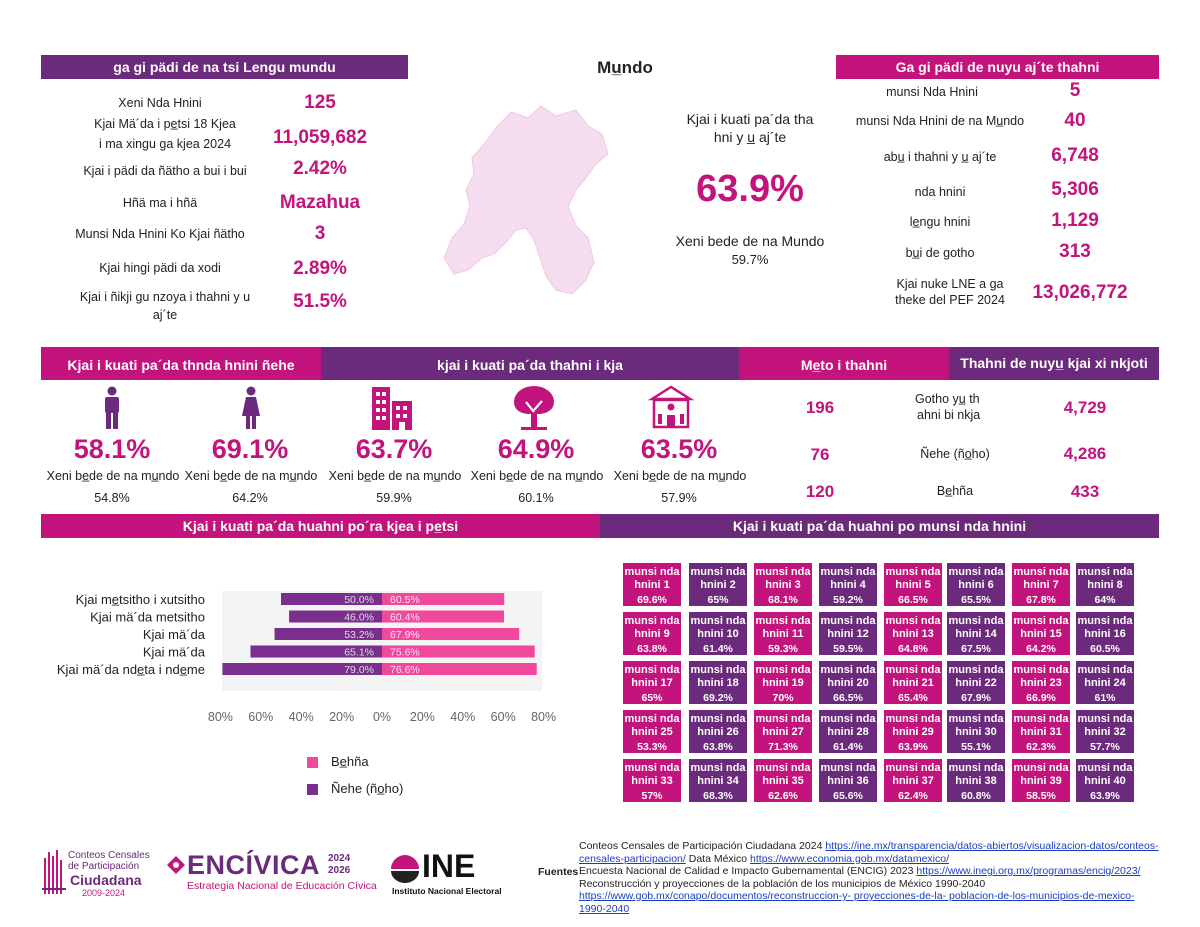  What do you see at coordinates (1075, 90) in the screenshot?
I see `right-row-value: 5` at bounding box center [1075, 90].